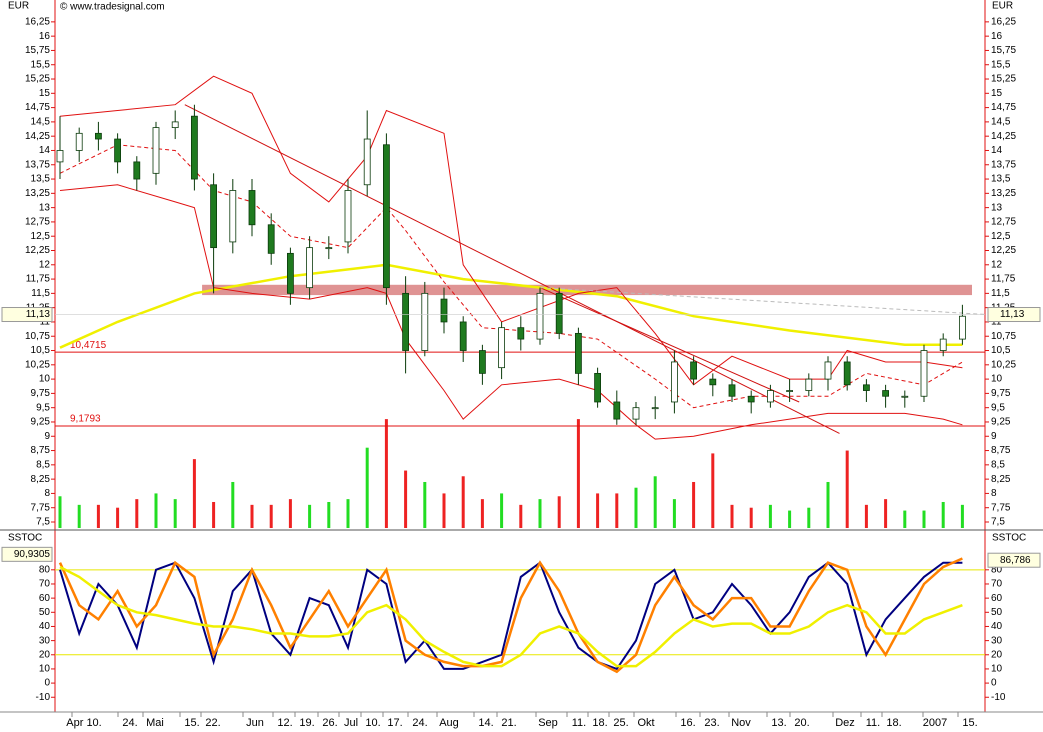  Describe the element at coordinates (1003, 164) in the screenshot. I see `y-tick-label-right: 13,75` at that location.